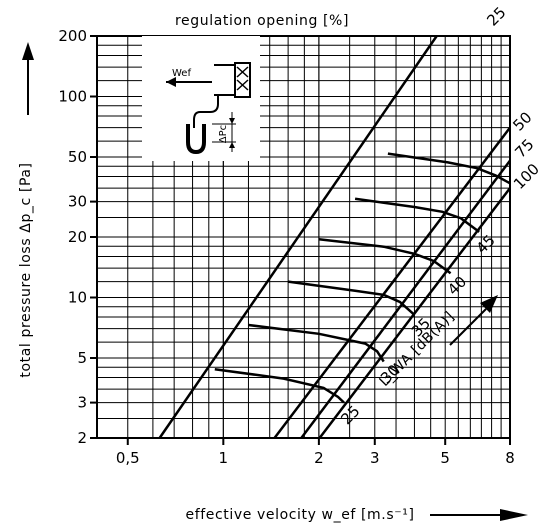  Describe the element at coordinates (77, 298) in the screenshot. I see `y-tick-label: 10` at that location.